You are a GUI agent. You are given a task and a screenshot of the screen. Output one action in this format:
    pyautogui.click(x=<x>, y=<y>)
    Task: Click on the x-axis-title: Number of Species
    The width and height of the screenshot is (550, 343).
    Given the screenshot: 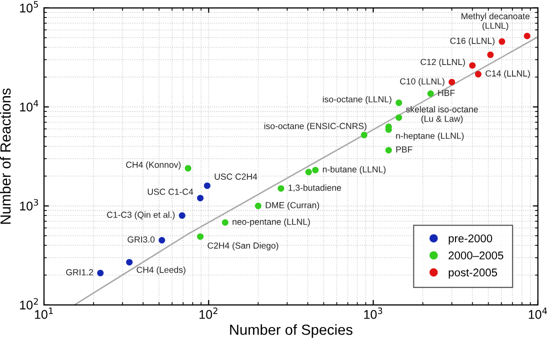 What is the action you would take?
    pyautogui.click(x=291, y=331)
    